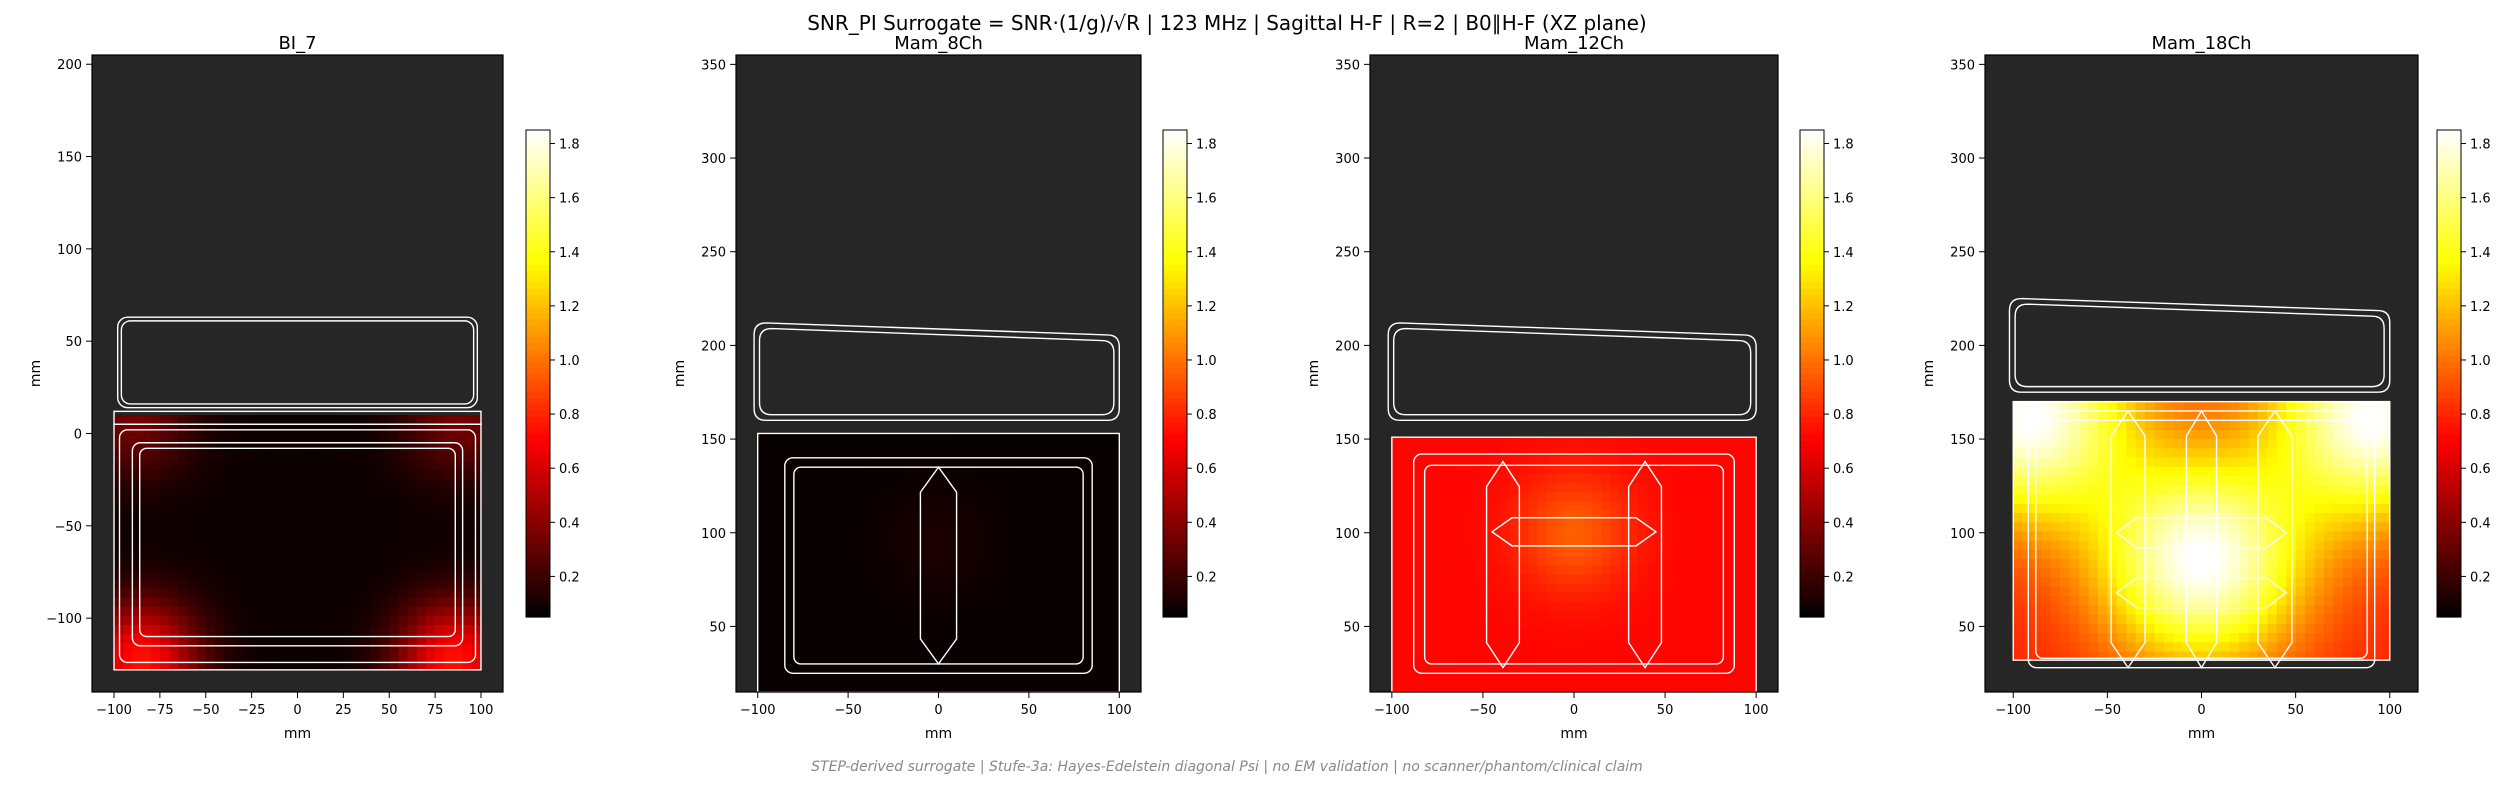 The height and width of the screenshot is (789, 2514). Describe the element at coordinates (2201, 710) in the screenshot. I see `x-tick-label: 0` at that location.